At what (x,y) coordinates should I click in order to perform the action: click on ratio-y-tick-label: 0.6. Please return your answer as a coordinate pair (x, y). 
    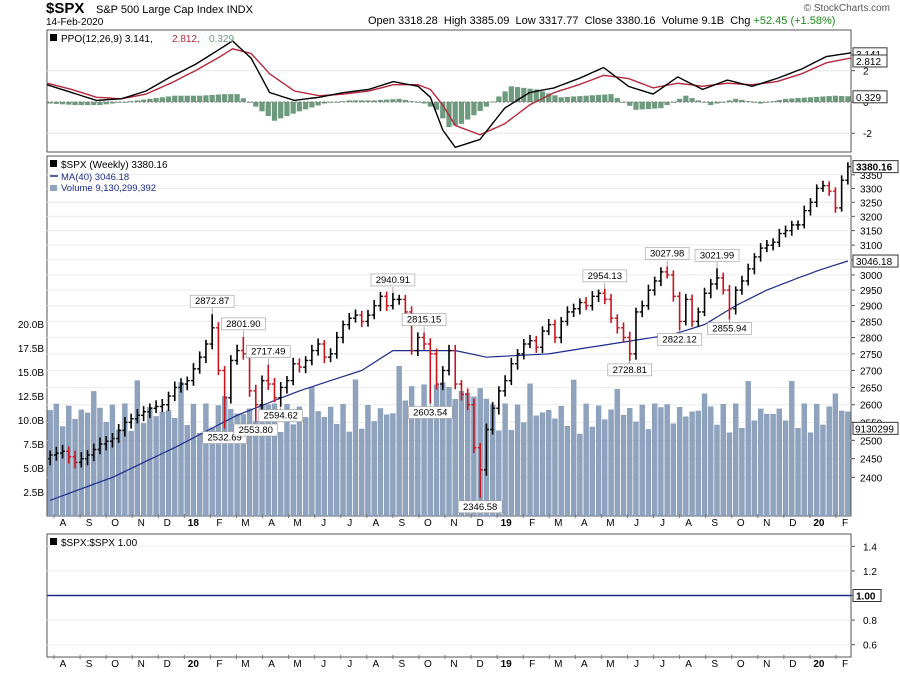
    Looking at the image, I should click on (870, 646).